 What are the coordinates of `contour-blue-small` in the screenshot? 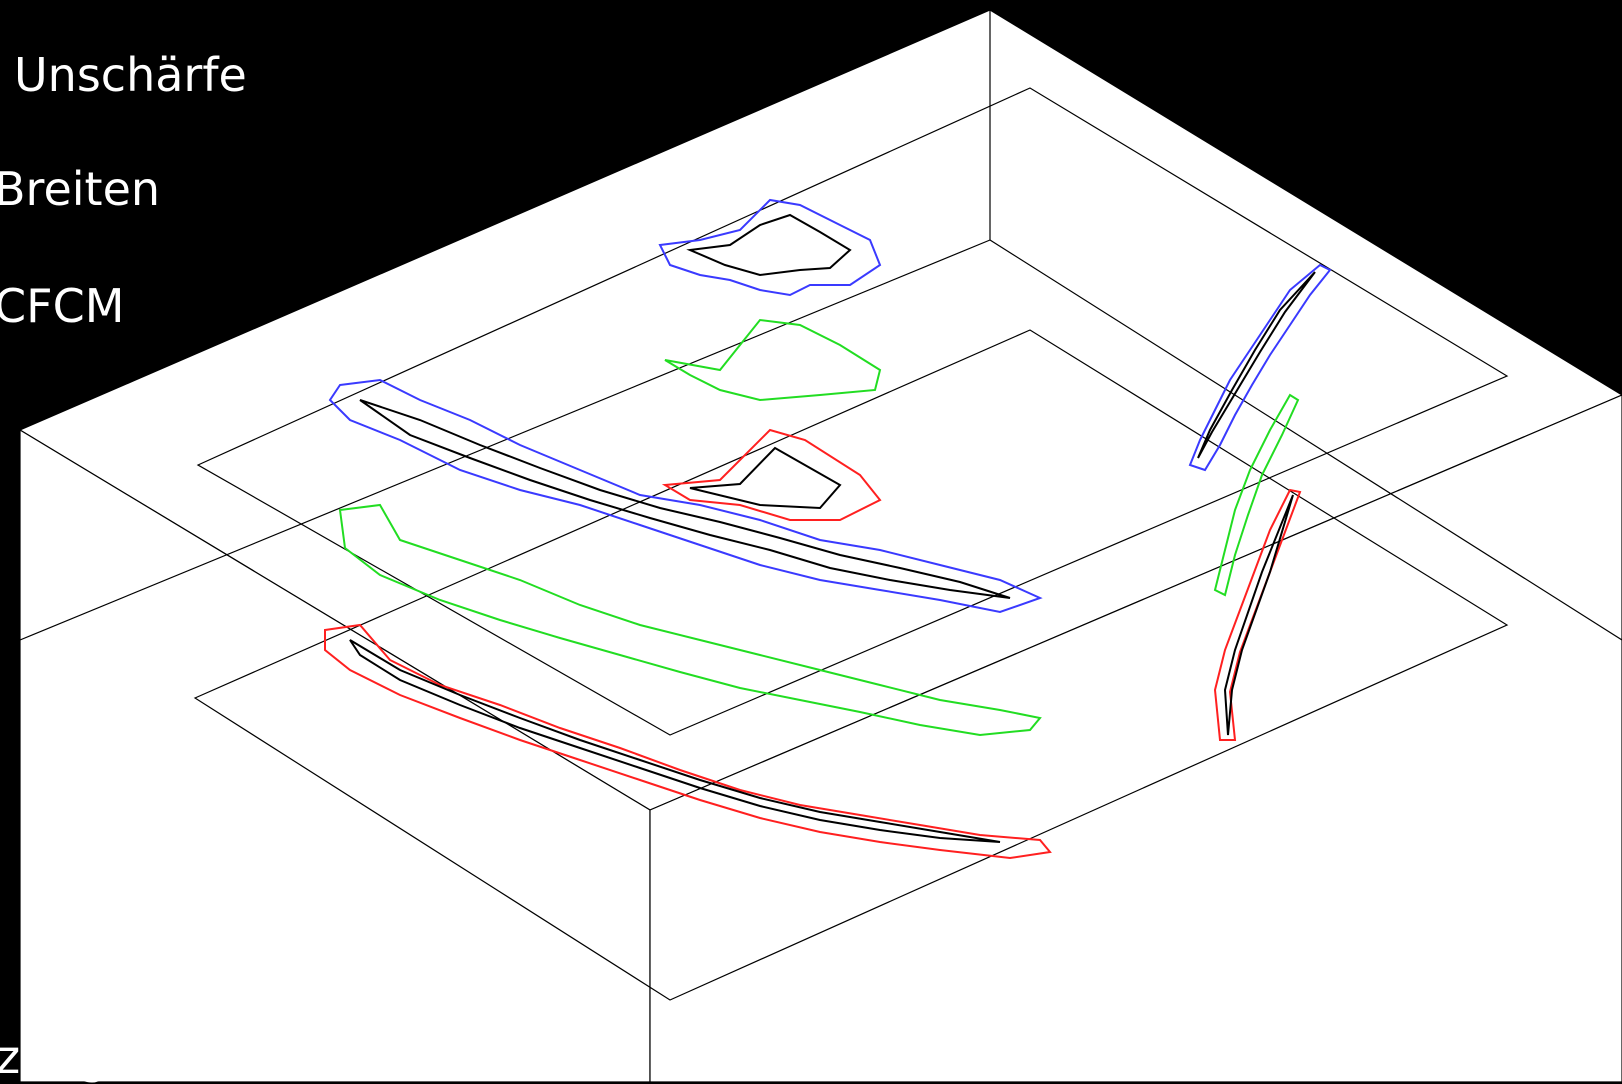 It's located at (770, 247).